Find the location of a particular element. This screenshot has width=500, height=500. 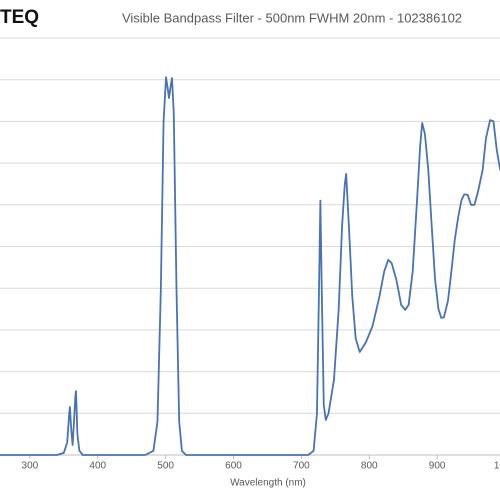

x-tick-label: 400 is located at coordinates (97, 466).